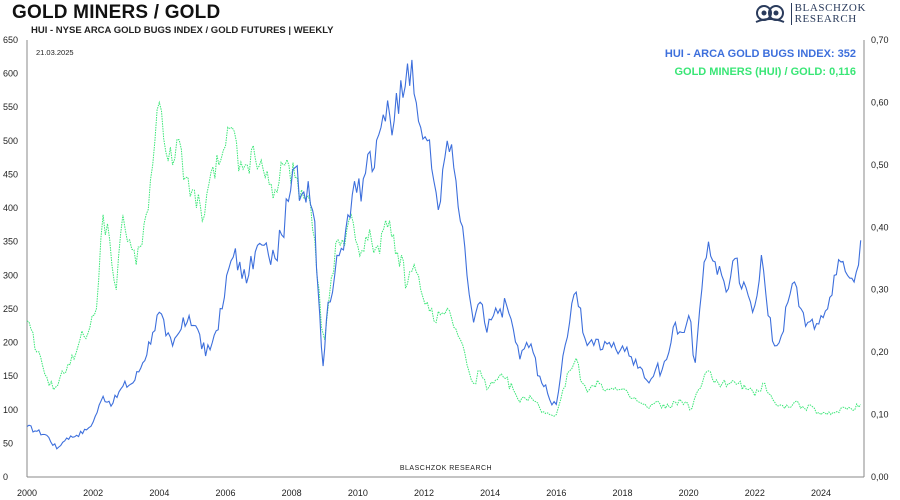 This screenshot has height=500, width=900. I want to click on y-left-tick-label: 100, so click(10, 410).